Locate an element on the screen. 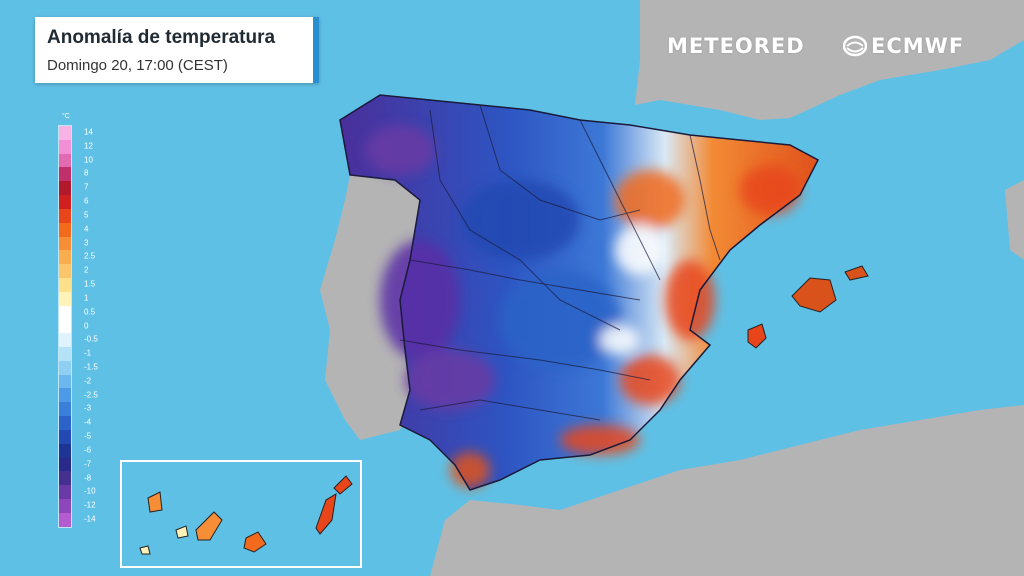  canary-islands-inset-frame is located at coordinates (241, 514).